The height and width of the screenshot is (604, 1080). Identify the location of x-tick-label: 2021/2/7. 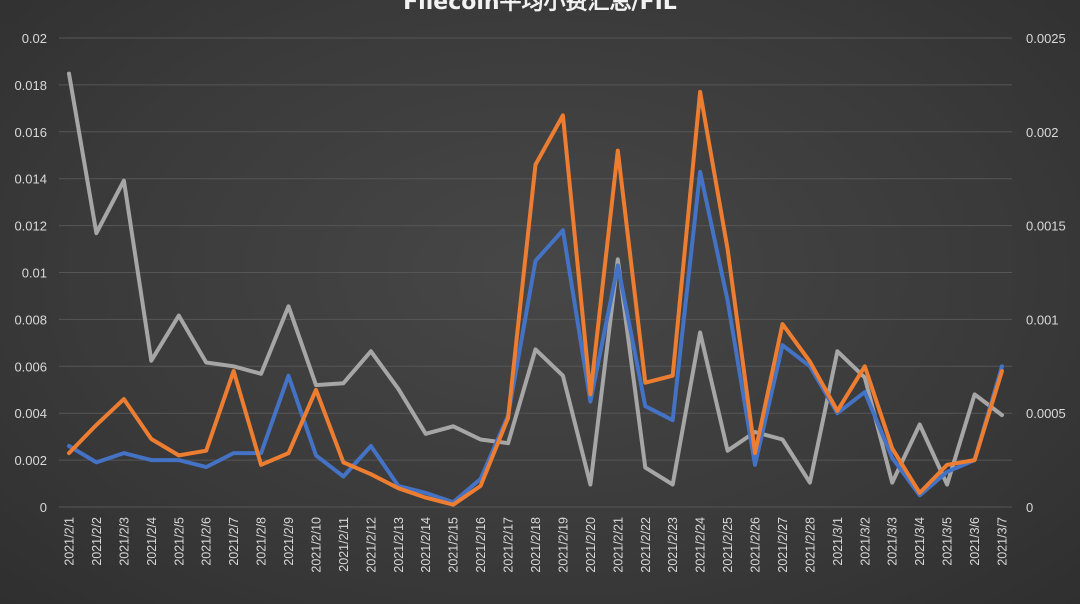
(234, 541).